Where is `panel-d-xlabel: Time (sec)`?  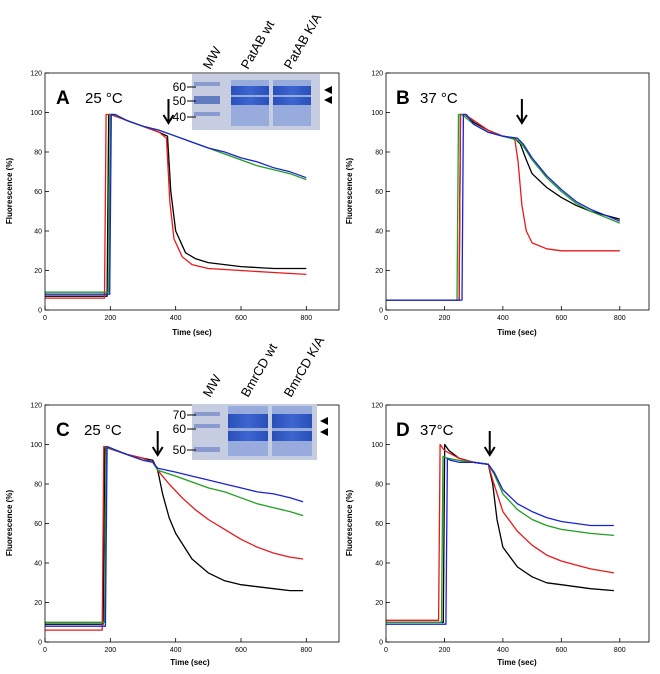
panel-d-xlabel: Time (sec) is located at coordinates (517, 662).